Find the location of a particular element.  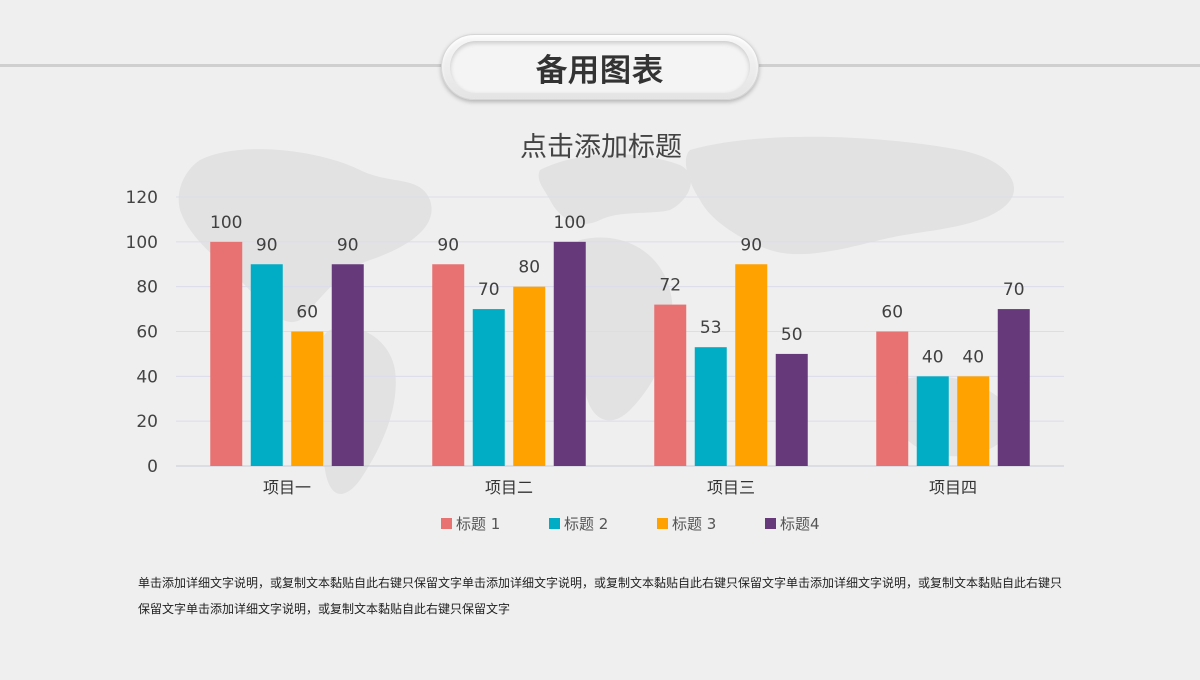

y-tick-label: 100 is located at coordinates (142, 243).